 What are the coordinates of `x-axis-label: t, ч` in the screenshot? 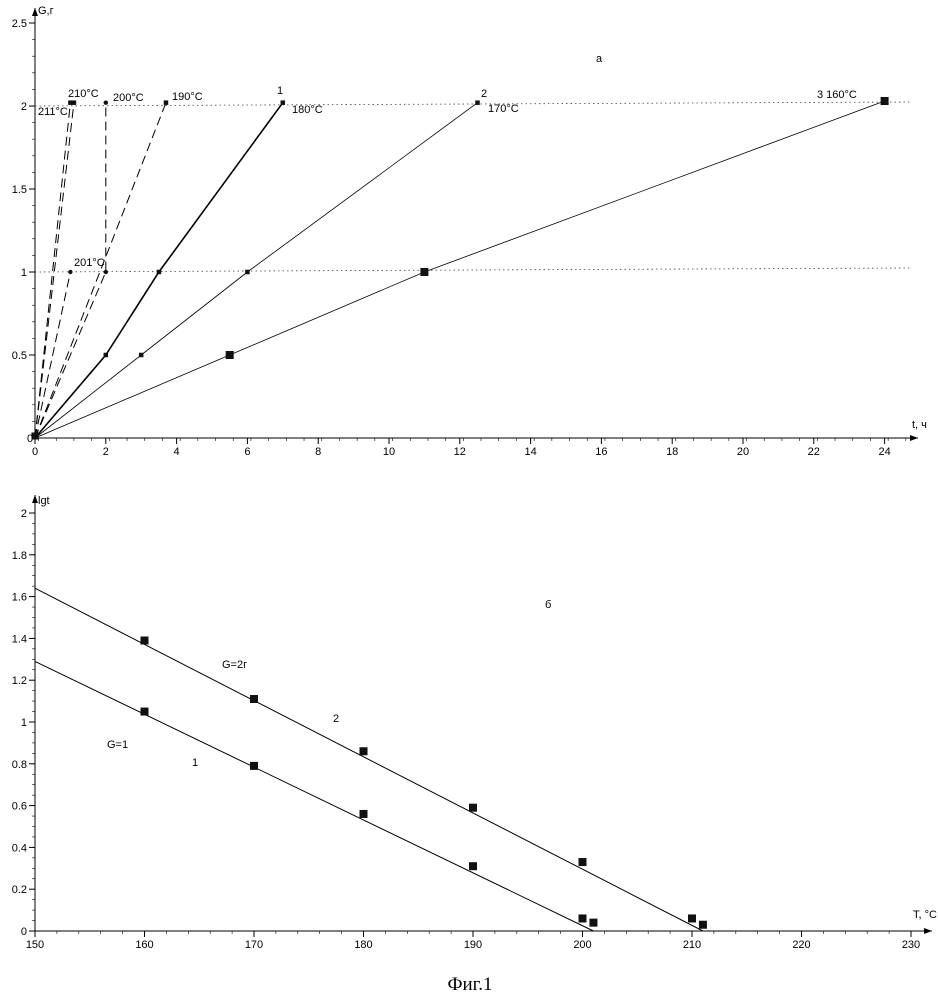 It's located at (919, 425).